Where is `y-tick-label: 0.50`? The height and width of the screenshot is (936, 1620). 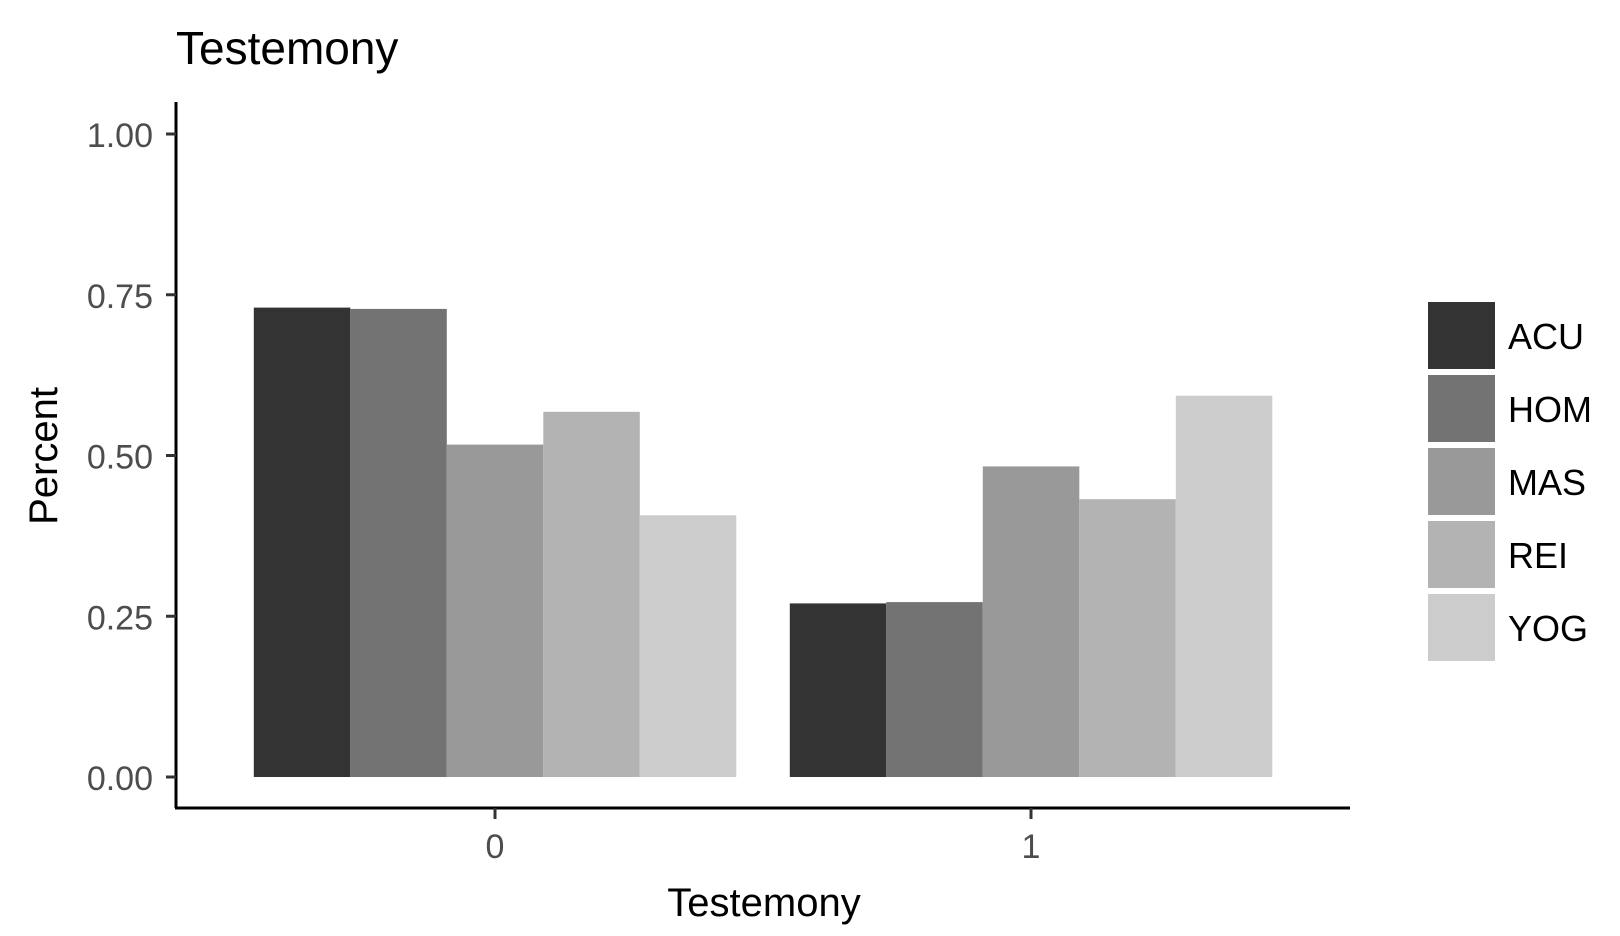
y-tick-label: 0.50 is located at coordinates (120, 458).